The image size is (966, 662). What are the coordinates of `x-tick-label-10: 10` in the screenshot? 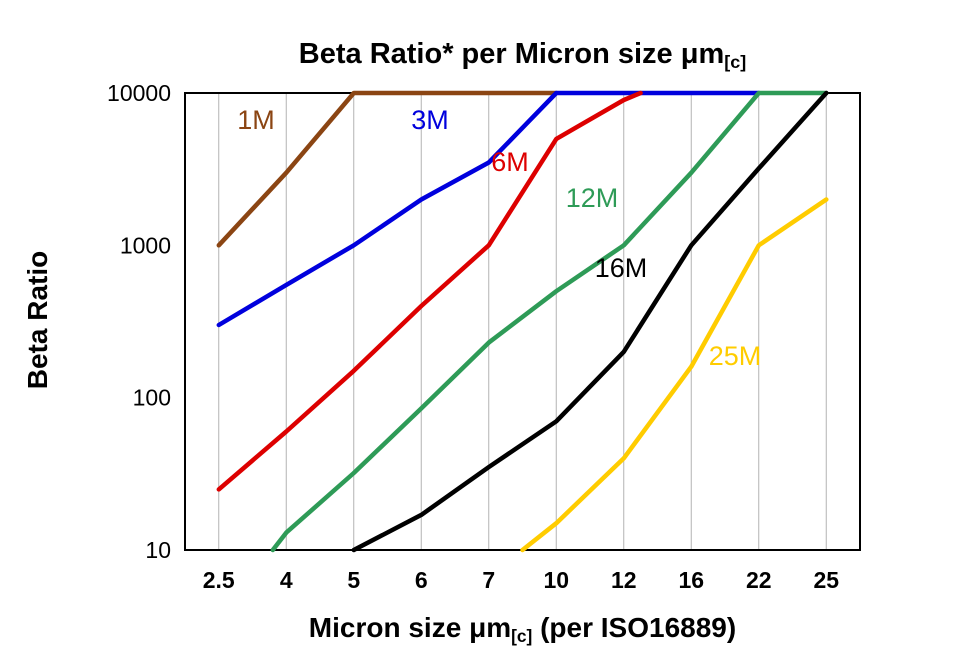 It's located at (556, 580).